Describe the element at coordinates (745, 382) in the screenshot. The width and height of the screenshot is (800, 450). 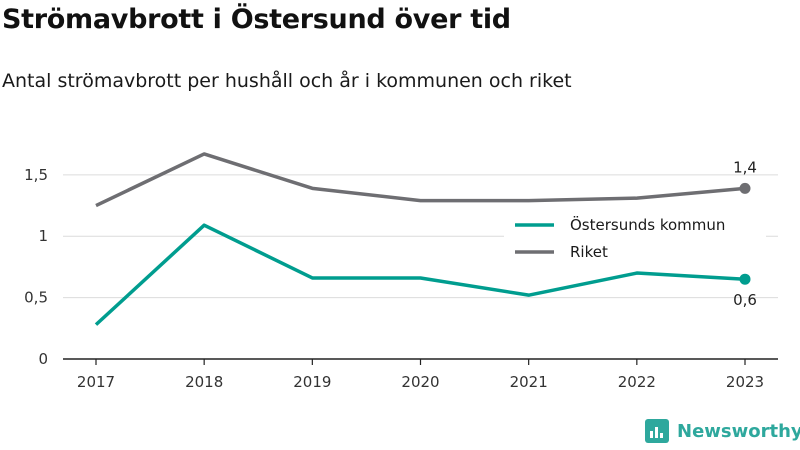
I see `x-tick-label: 2023` at that location.